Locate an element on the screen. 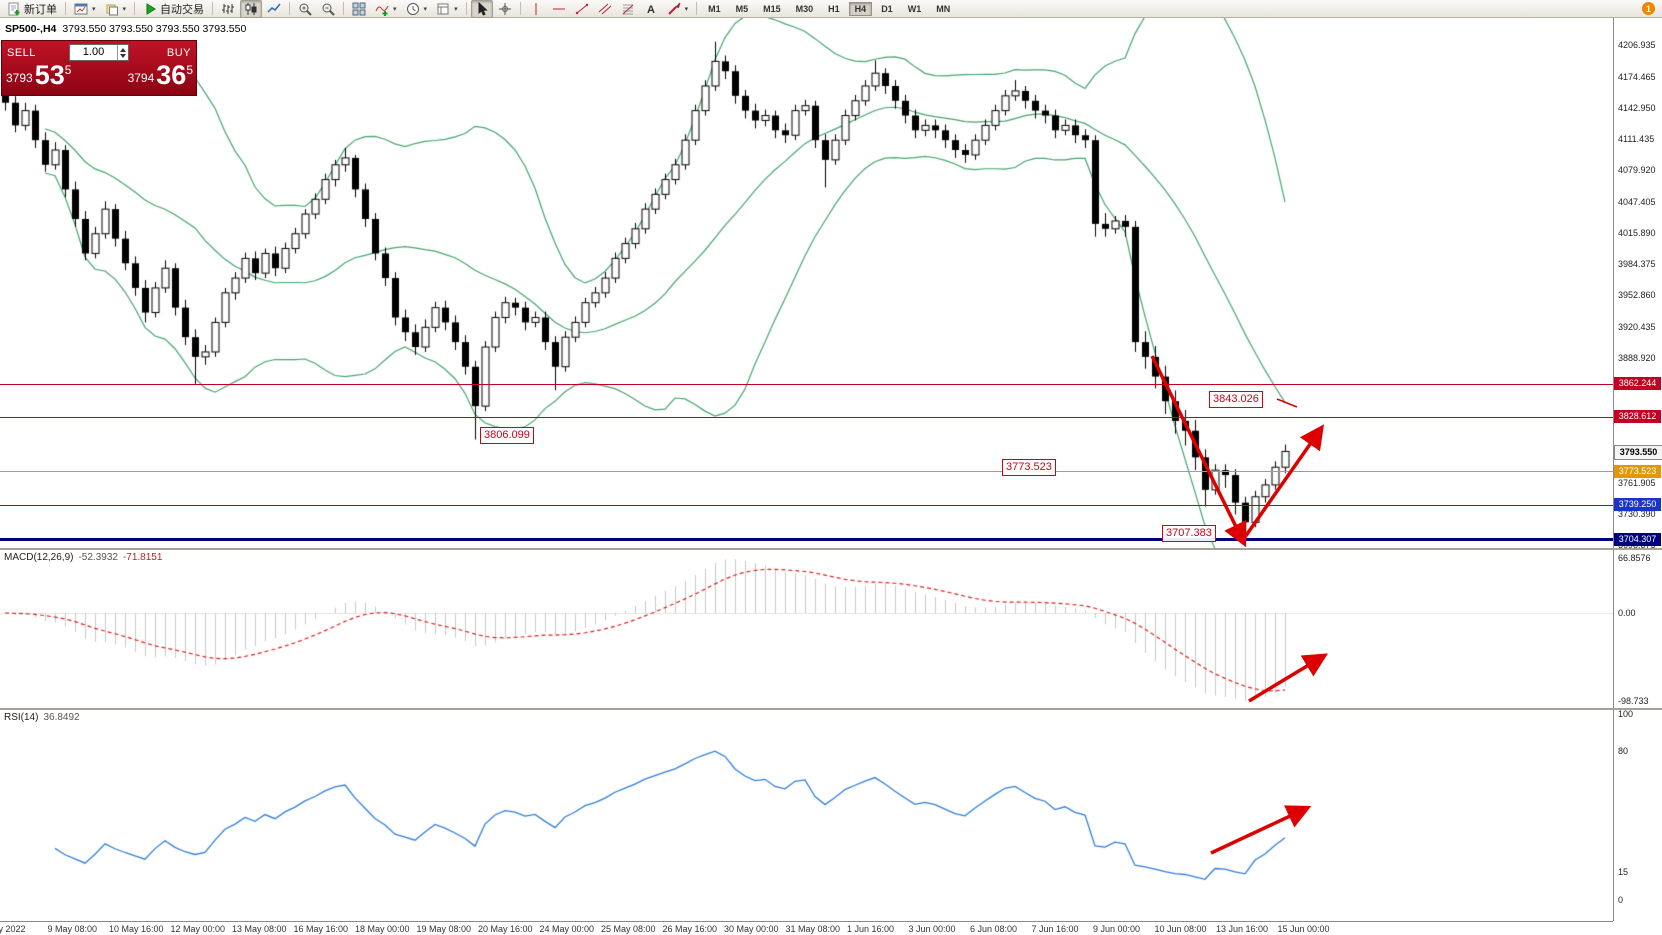 This screenshot has width=1662, height=935. crosshair-button is located at coordinates (505, 9).